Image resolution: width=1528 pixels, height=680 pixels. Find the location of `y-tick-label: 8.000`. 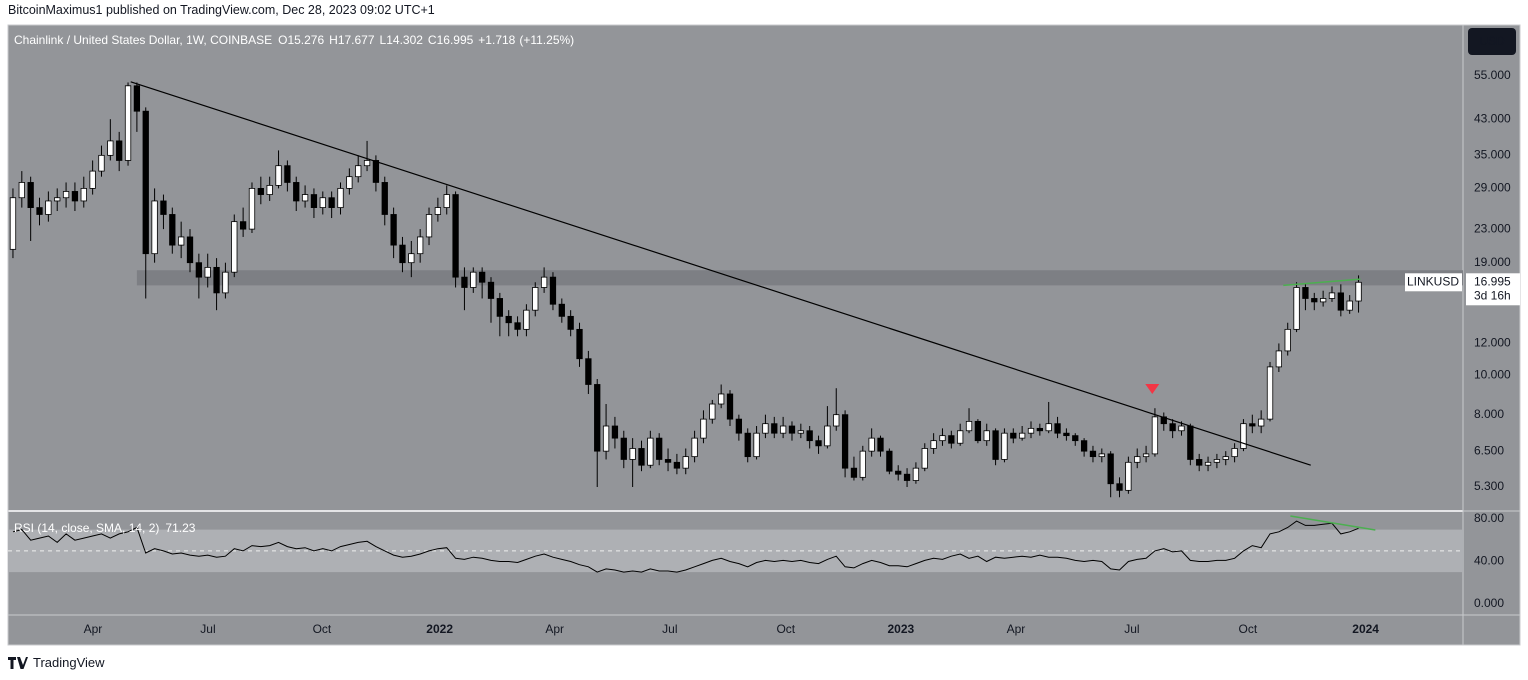

y-tick-label: 8.000 is located at coordinates (1489, 414).